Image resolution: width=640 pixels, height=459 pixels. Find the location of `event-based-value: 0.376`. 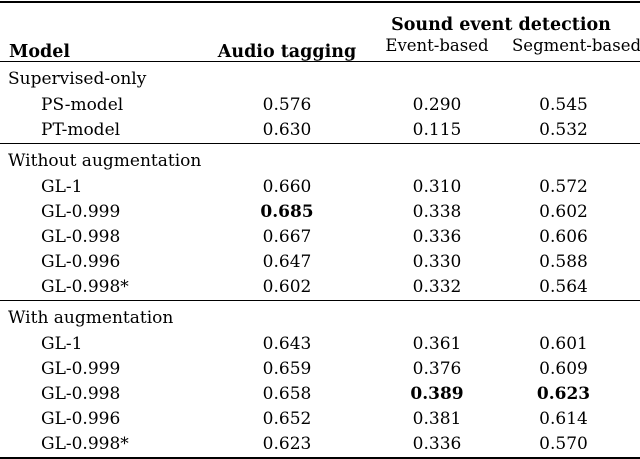

event-based-value: 0.376 is located at coordinates (437, 369).